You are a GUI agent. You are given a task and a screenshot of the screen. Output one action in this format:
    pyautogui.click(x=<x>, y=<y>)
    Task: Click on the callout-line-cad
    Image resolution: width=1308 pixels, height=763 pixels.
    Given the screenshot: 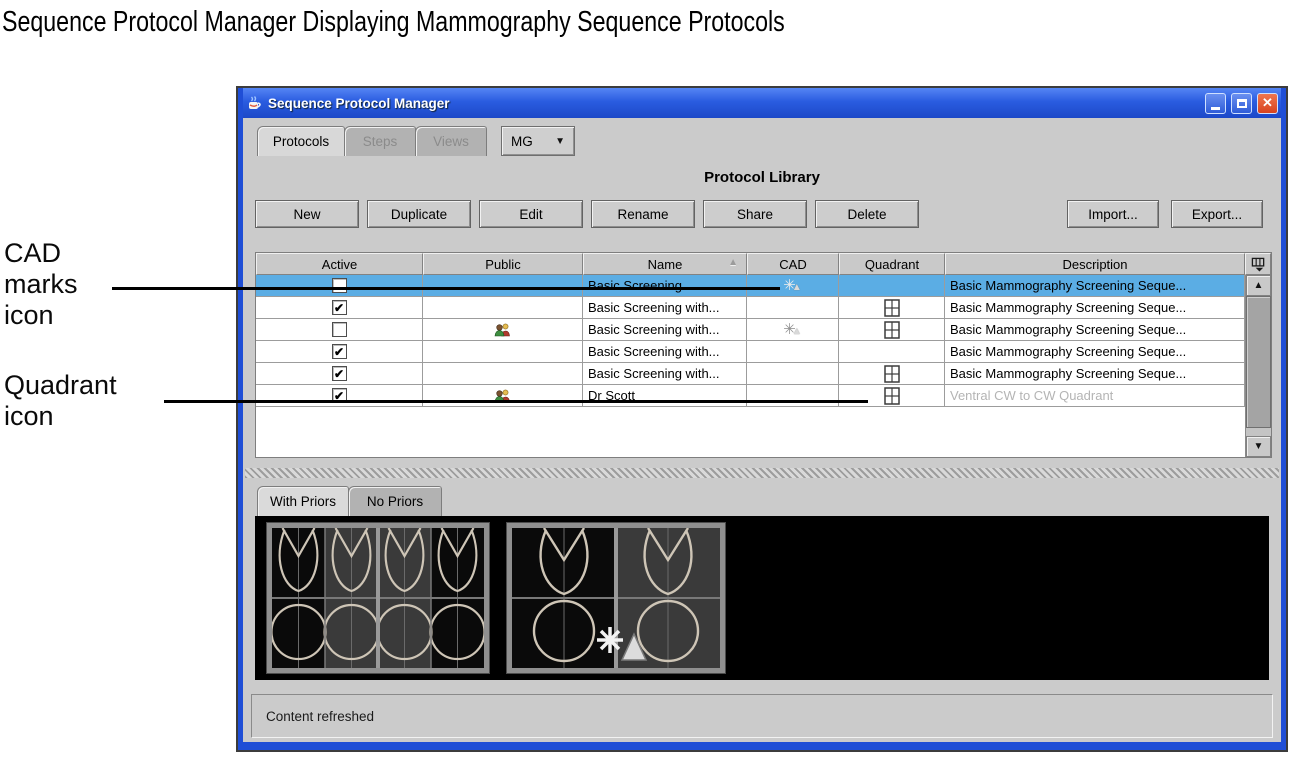 What is the action you would take?
    pyautogui.click(x=446, y=288)
    